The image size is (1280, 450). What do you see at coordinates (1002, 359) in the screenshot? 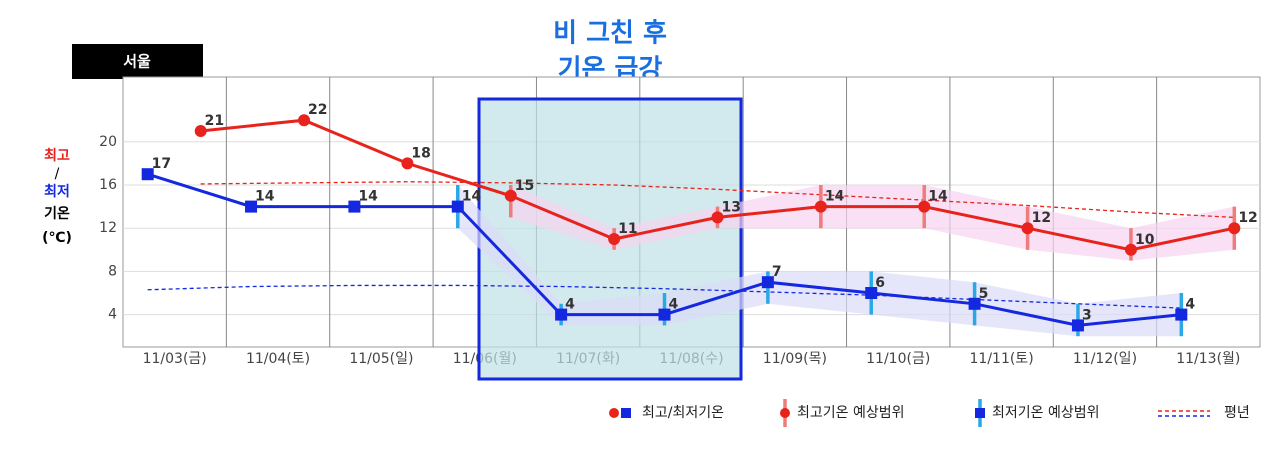
I see `x-tick-label: 11/11(토)` at bounding box center [1002, 359].